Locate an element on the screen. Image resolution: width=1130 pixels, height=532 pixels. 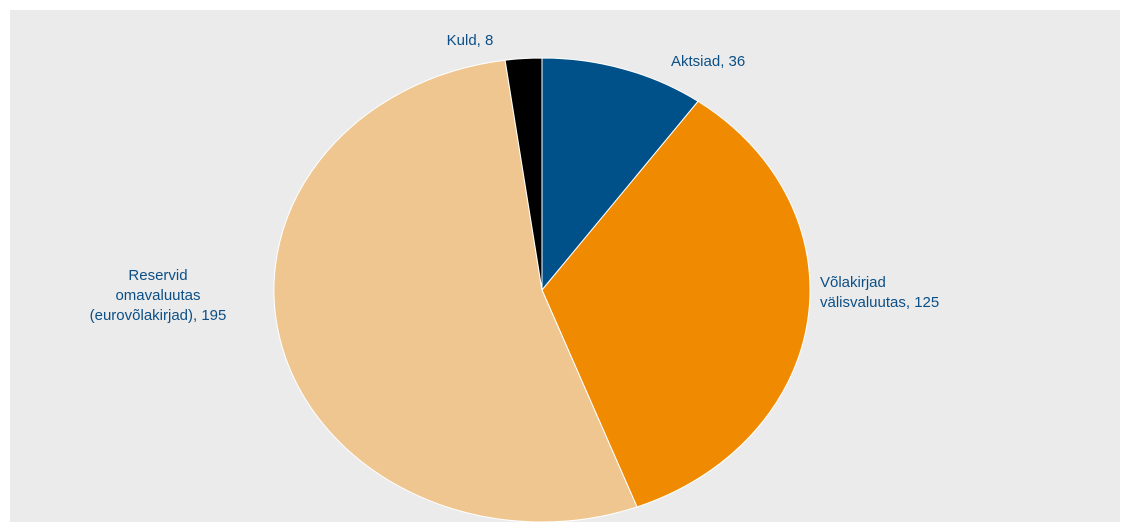
slice-label-kuld: Kuld, 8 is located at coordinates (470, 40).